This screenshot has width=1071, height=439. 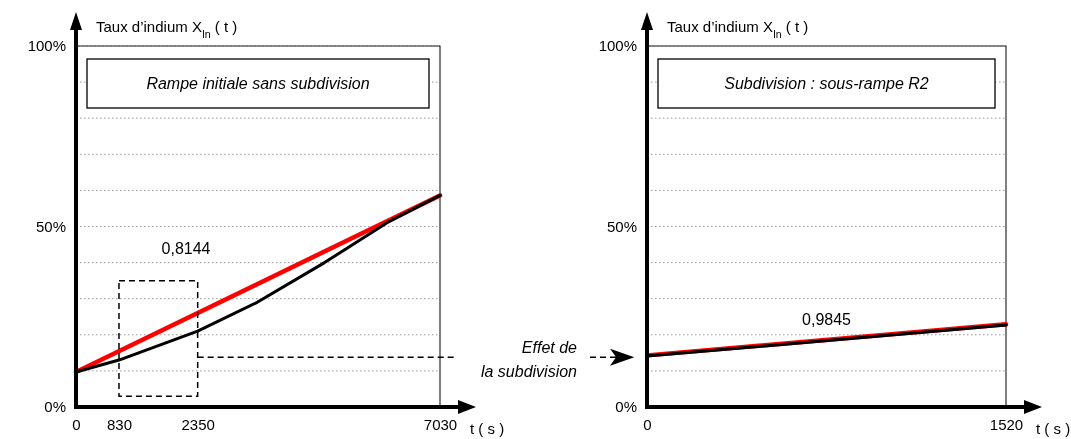 I want to click on x-tick-label: 7030, so click(x=440, y=424).